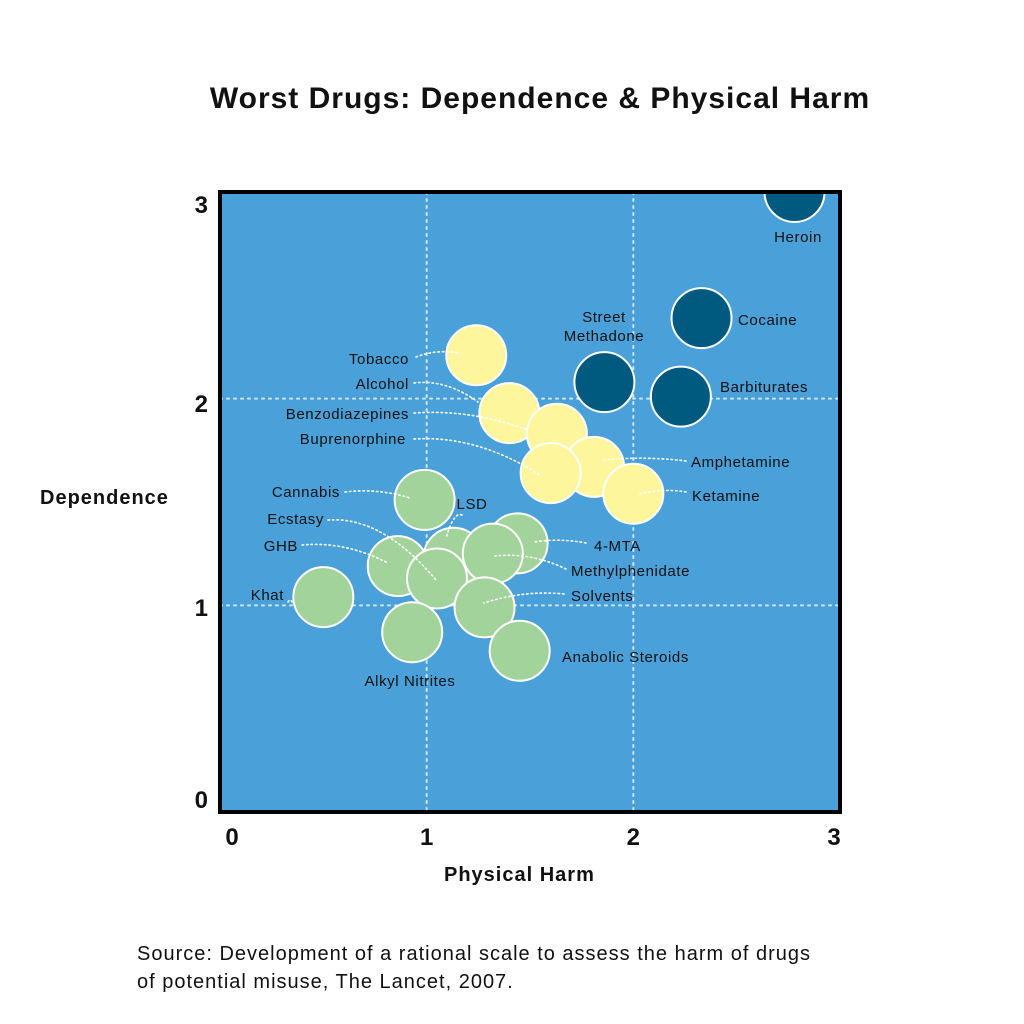 This screenshot has width=1024, height=1024. I want to click on y-tick-label: 2, so click(201, 404).